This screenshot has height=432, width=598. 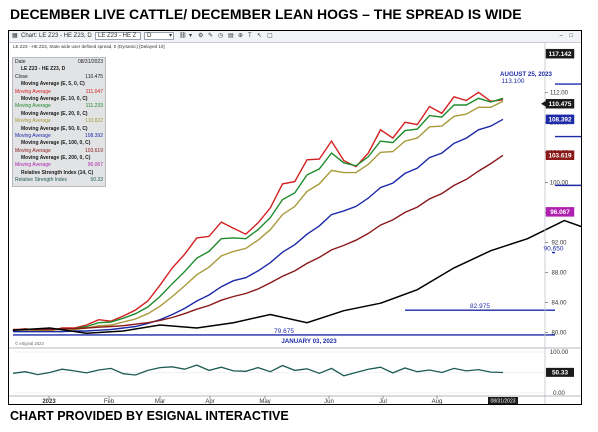 I want to click on chart-icon: ▦, so click(x=15, y=36).